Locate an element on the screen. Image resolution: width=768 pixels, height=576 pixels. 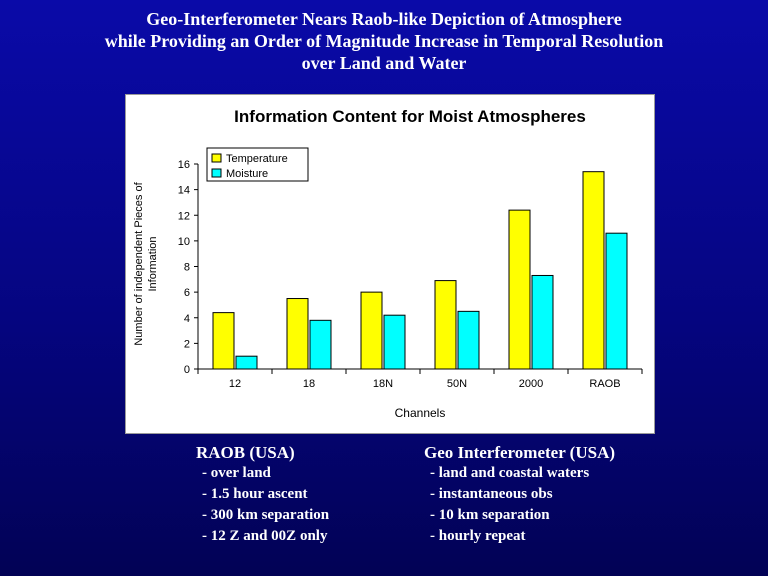
legend: Temperature Moisture is located at coordinates (257, 164).